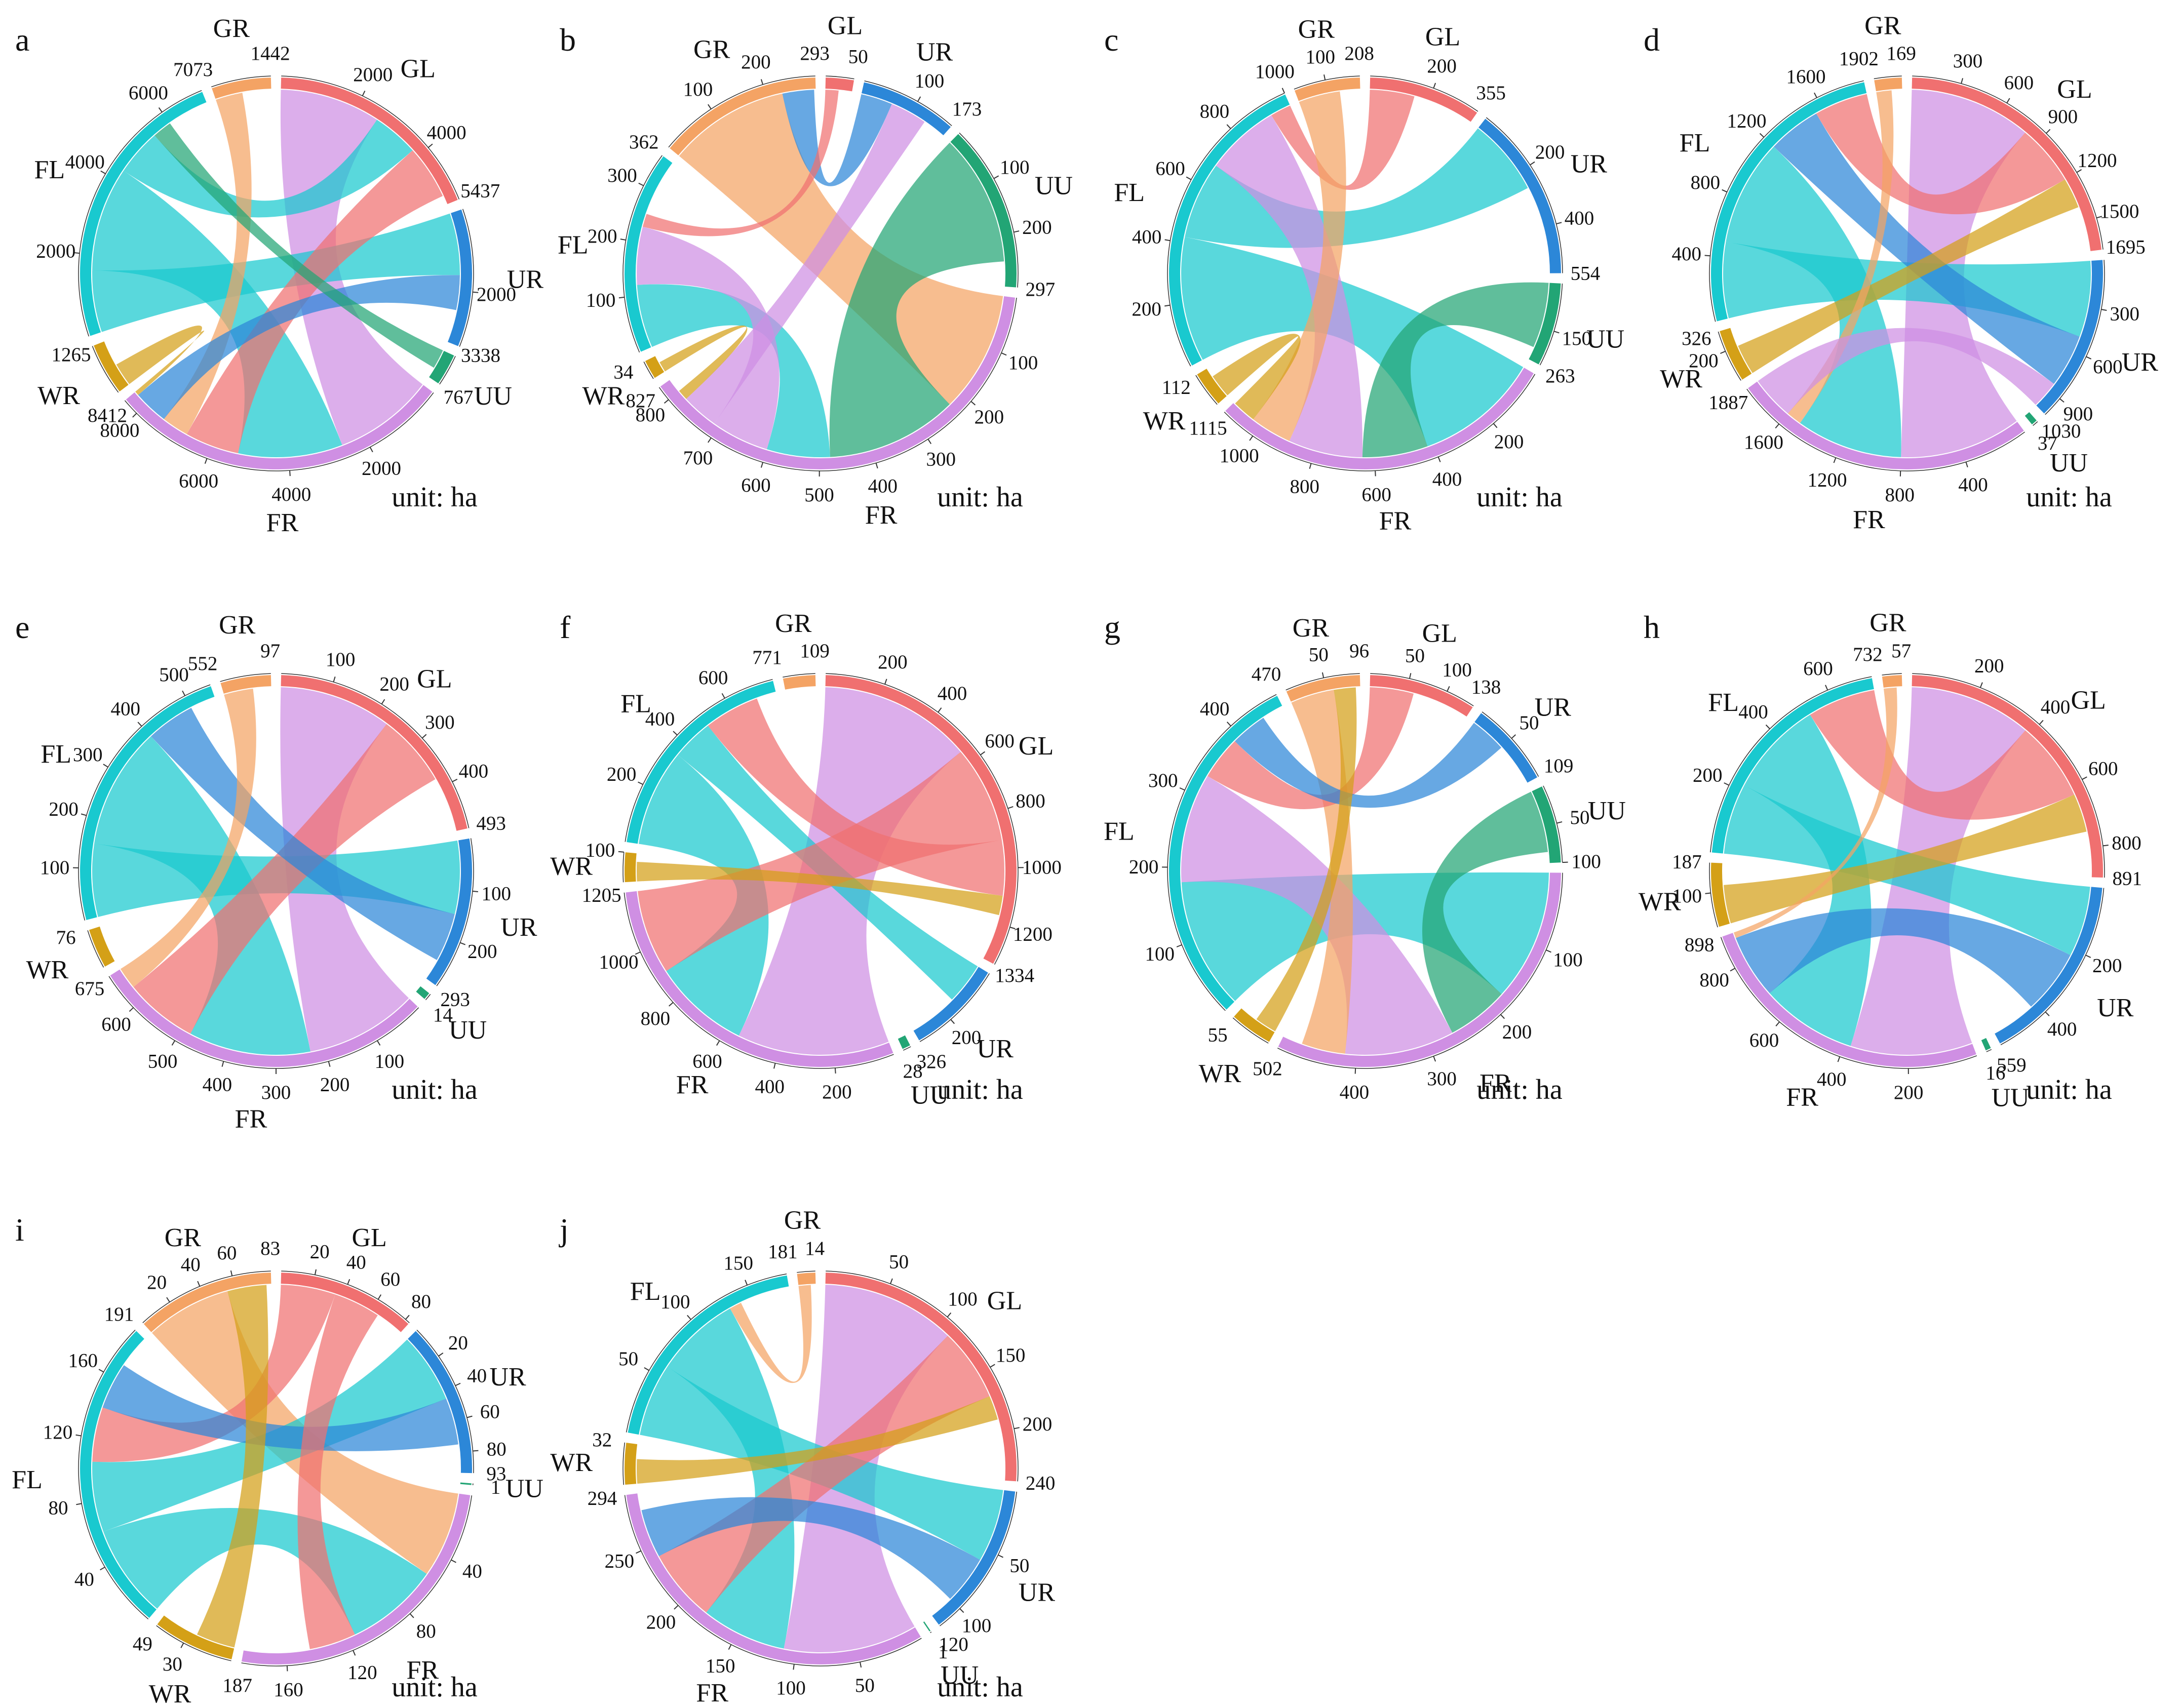 This screenshot has height=1708, width=2181. I want to click on sector-total-label: 50, so click(858, 56).